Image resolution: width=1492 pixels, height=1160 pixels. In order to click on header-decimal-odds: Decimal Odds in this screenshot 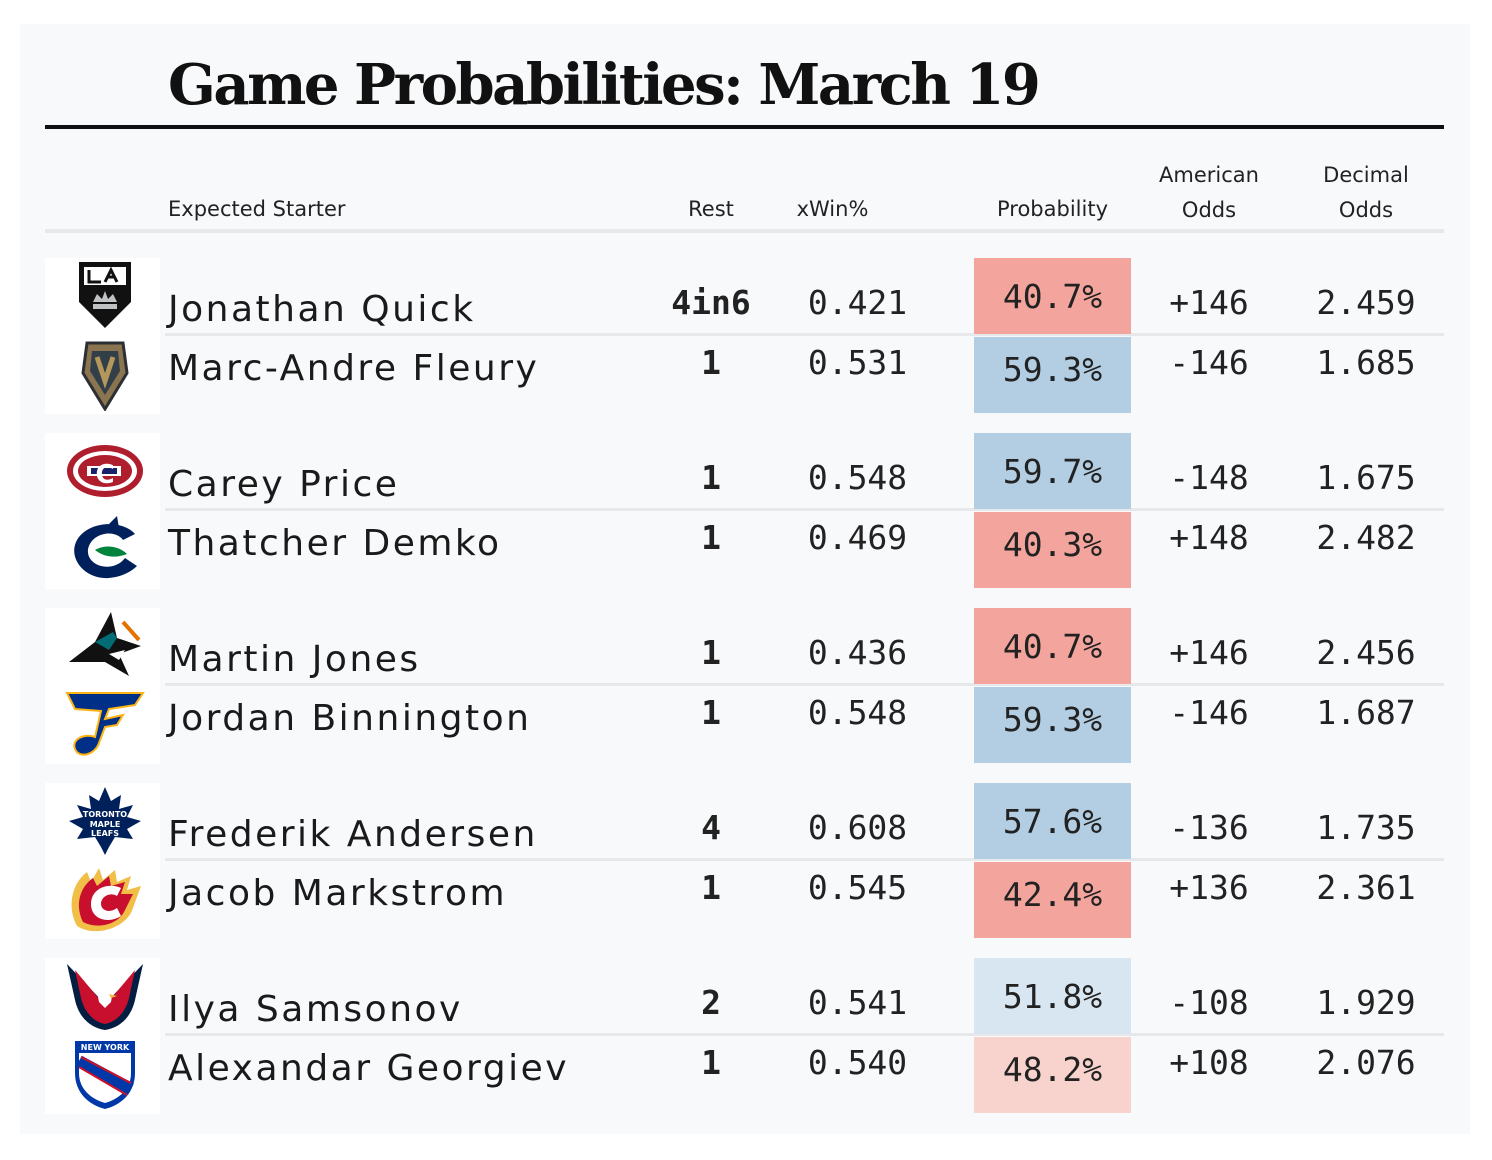, I will do `click(1366, 193)`.